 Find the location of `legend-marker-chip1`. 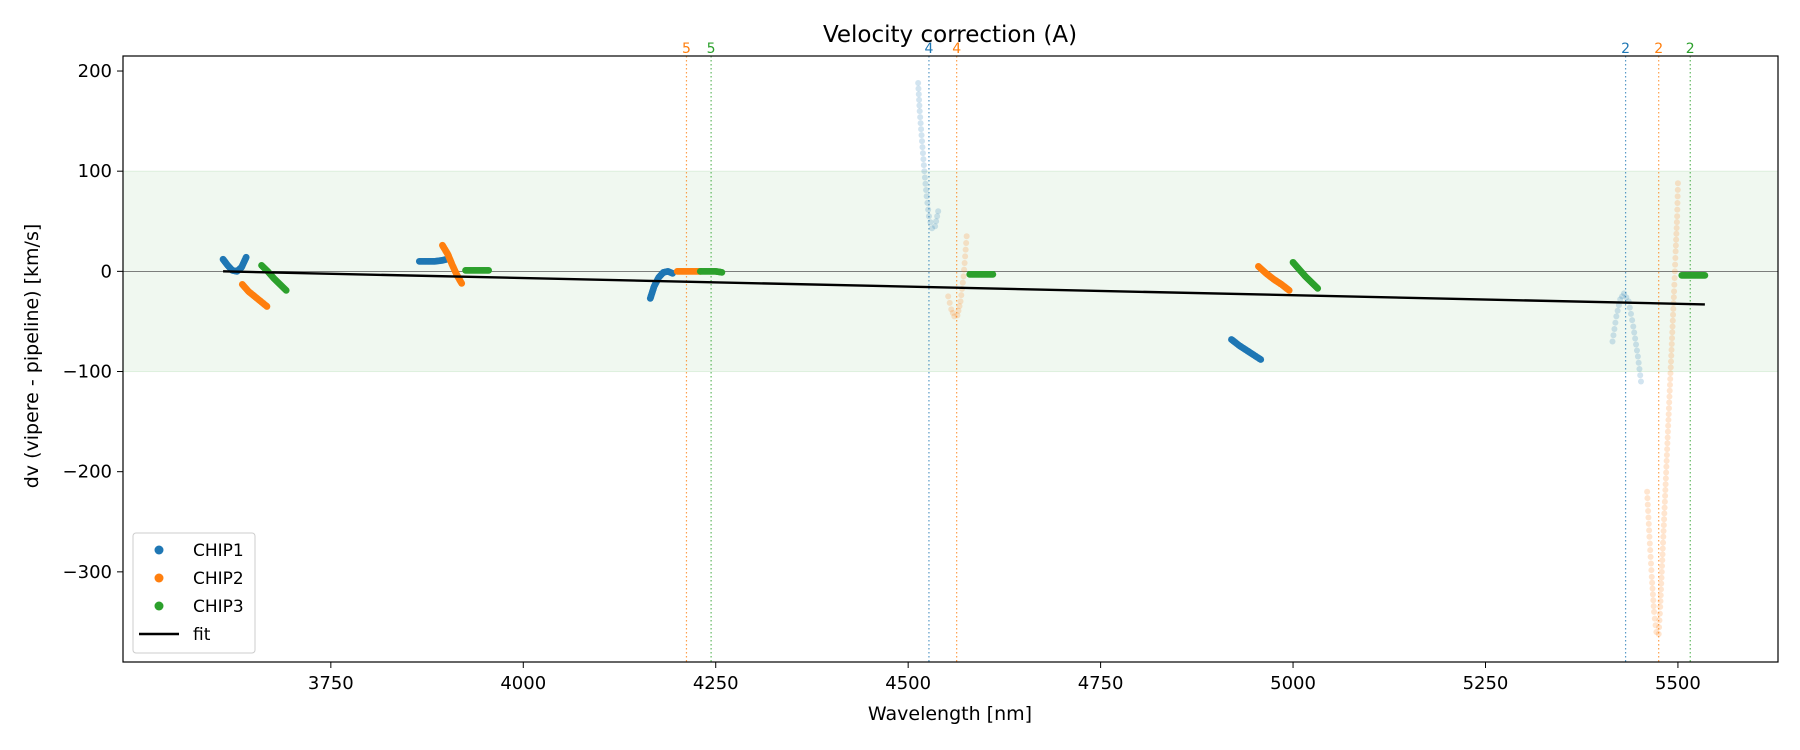

legend-marker-chip1 is located at coordinates (159, 550).